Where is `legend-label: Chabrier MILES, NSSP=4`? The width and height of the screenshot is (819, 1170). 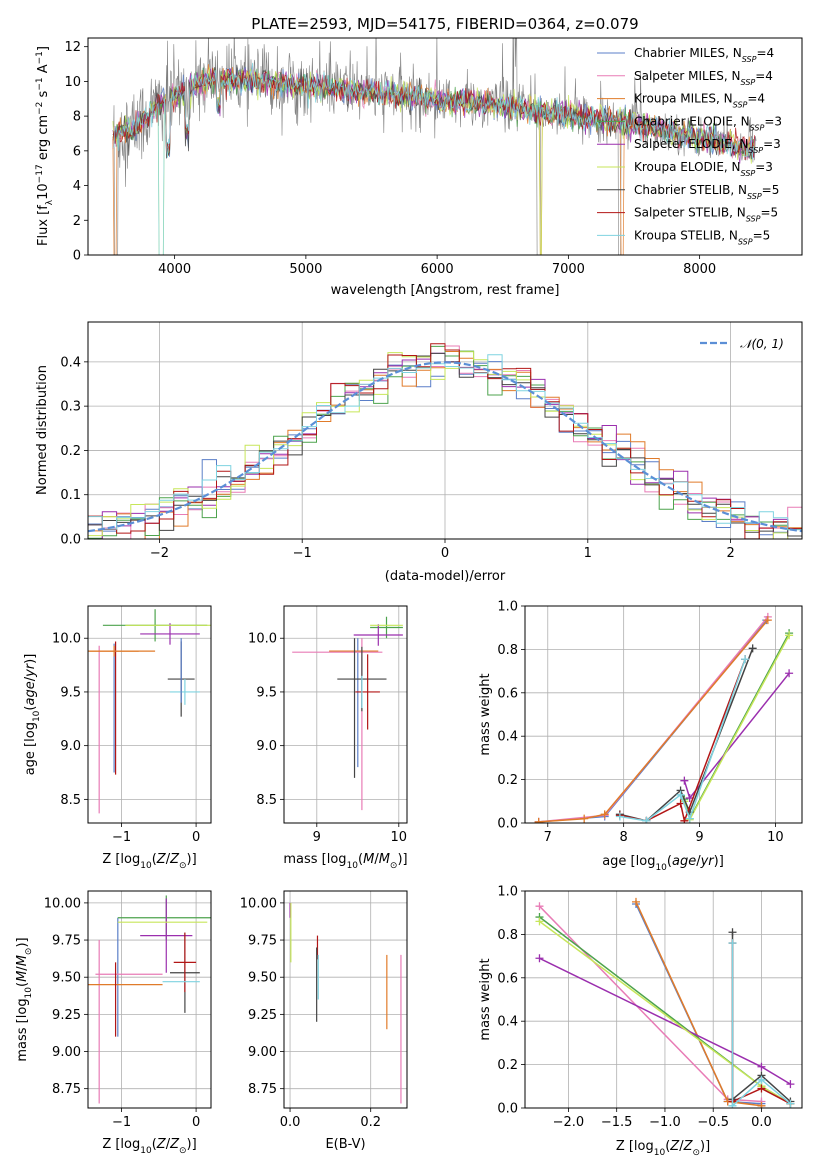 legend-label: Chabrier MILES, NSSP=4 is located at coordinates (704, 55).